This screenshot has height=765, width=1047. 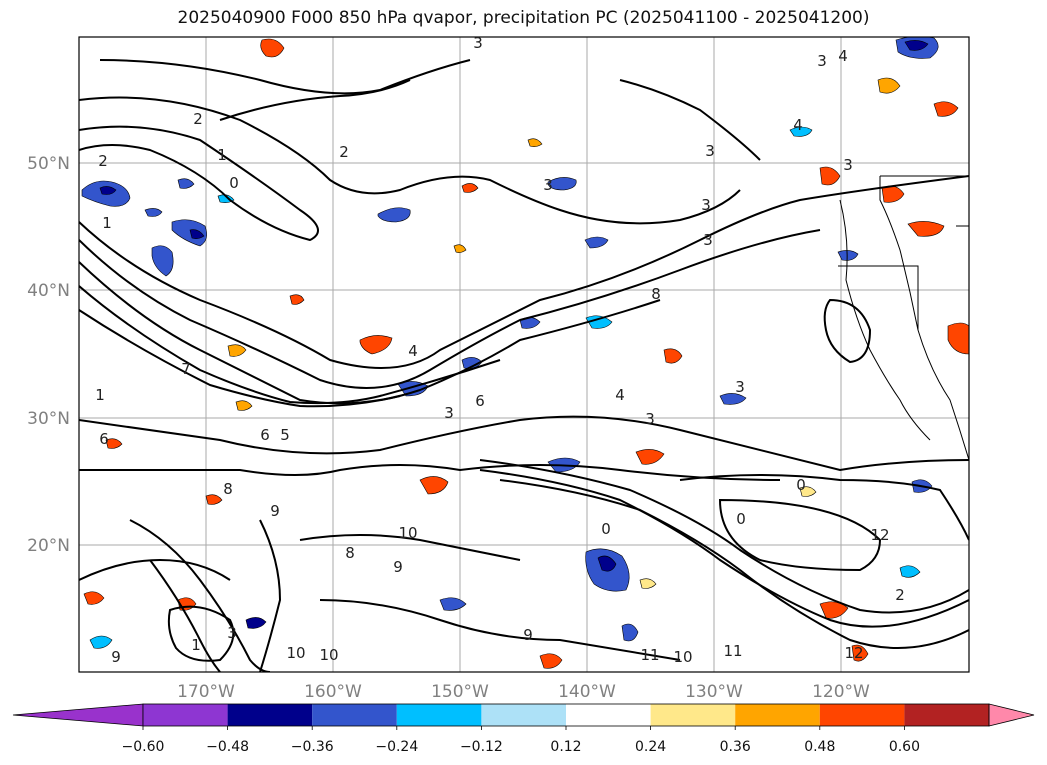 I want to click on colorbar-tick-label: 0.24, so click(x=650, y=747).